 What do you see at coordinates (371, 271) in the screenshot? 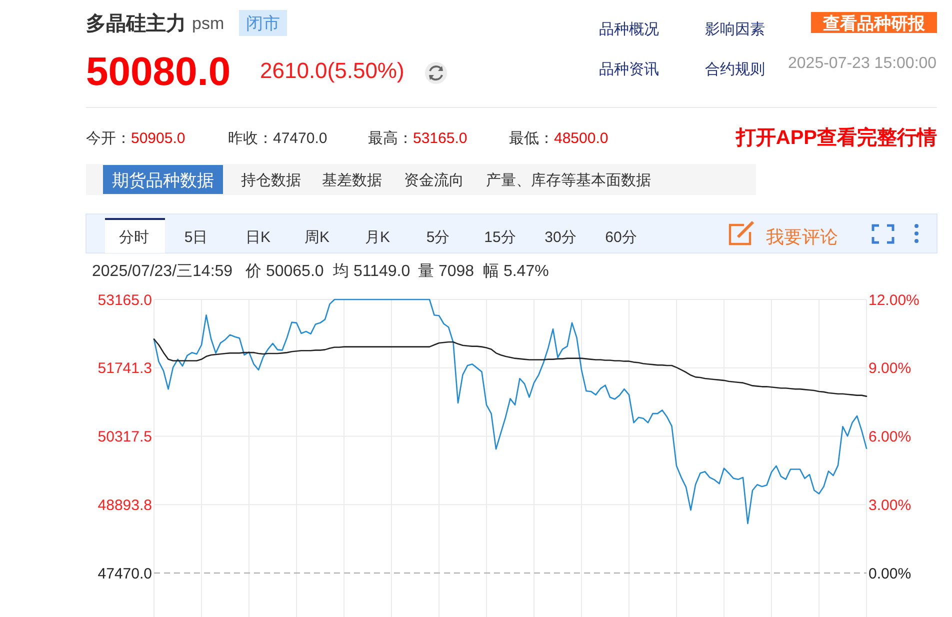
I see `text: 均 51149.0` at bounding box center [371, 271].